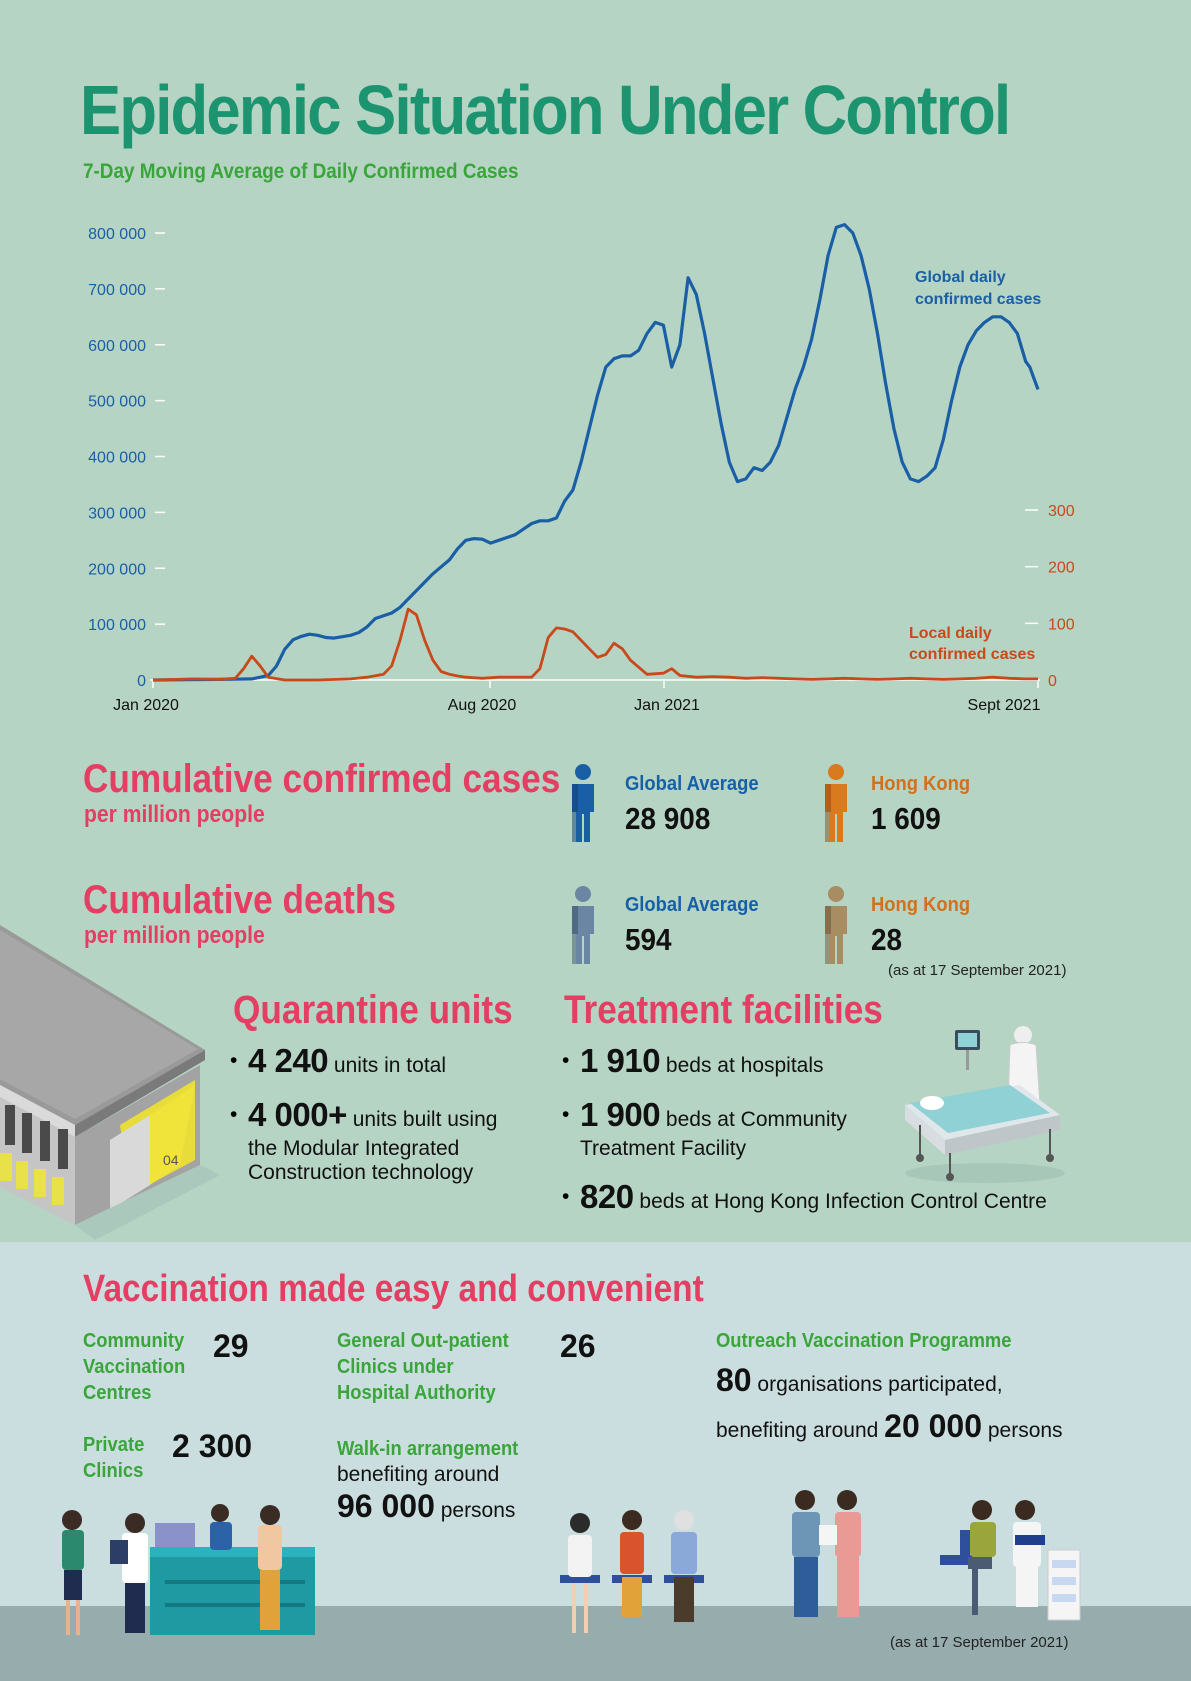 This screenshot has height=1681, width=1191. I want to click on hospital-beds-text: beds at hospitals, so click(742, 1065).